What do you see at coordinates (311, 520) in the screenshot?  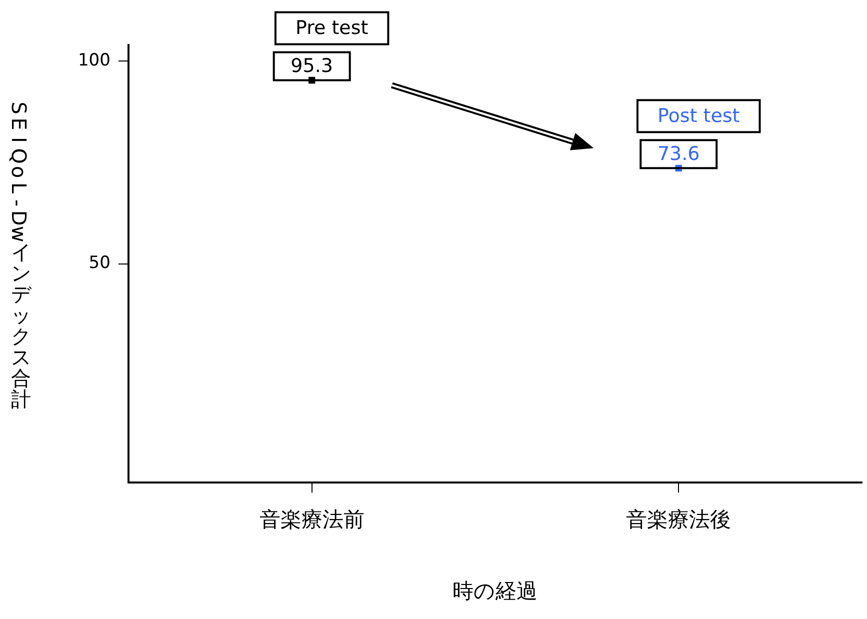 I see `x-tick-label: 音楽療法前` at bounding box center [311, 520].